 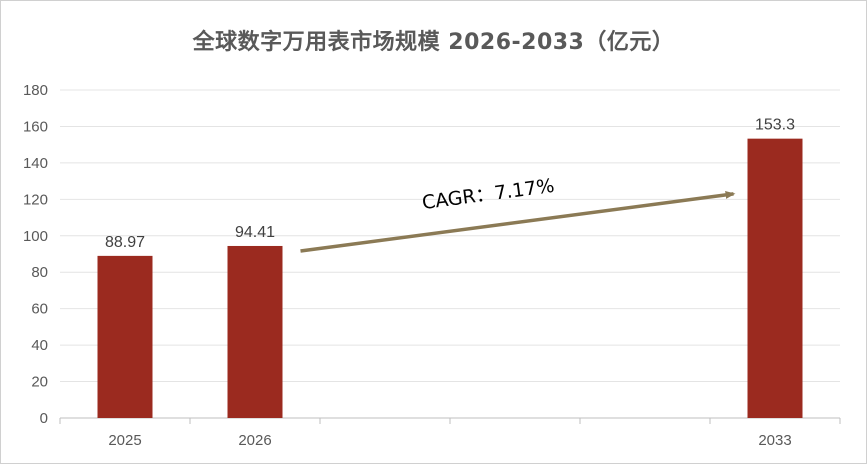 I want to click on chart-title: 全球数字万用表市场规模 2026-2033（亿元）, so click(x=433, y=42).